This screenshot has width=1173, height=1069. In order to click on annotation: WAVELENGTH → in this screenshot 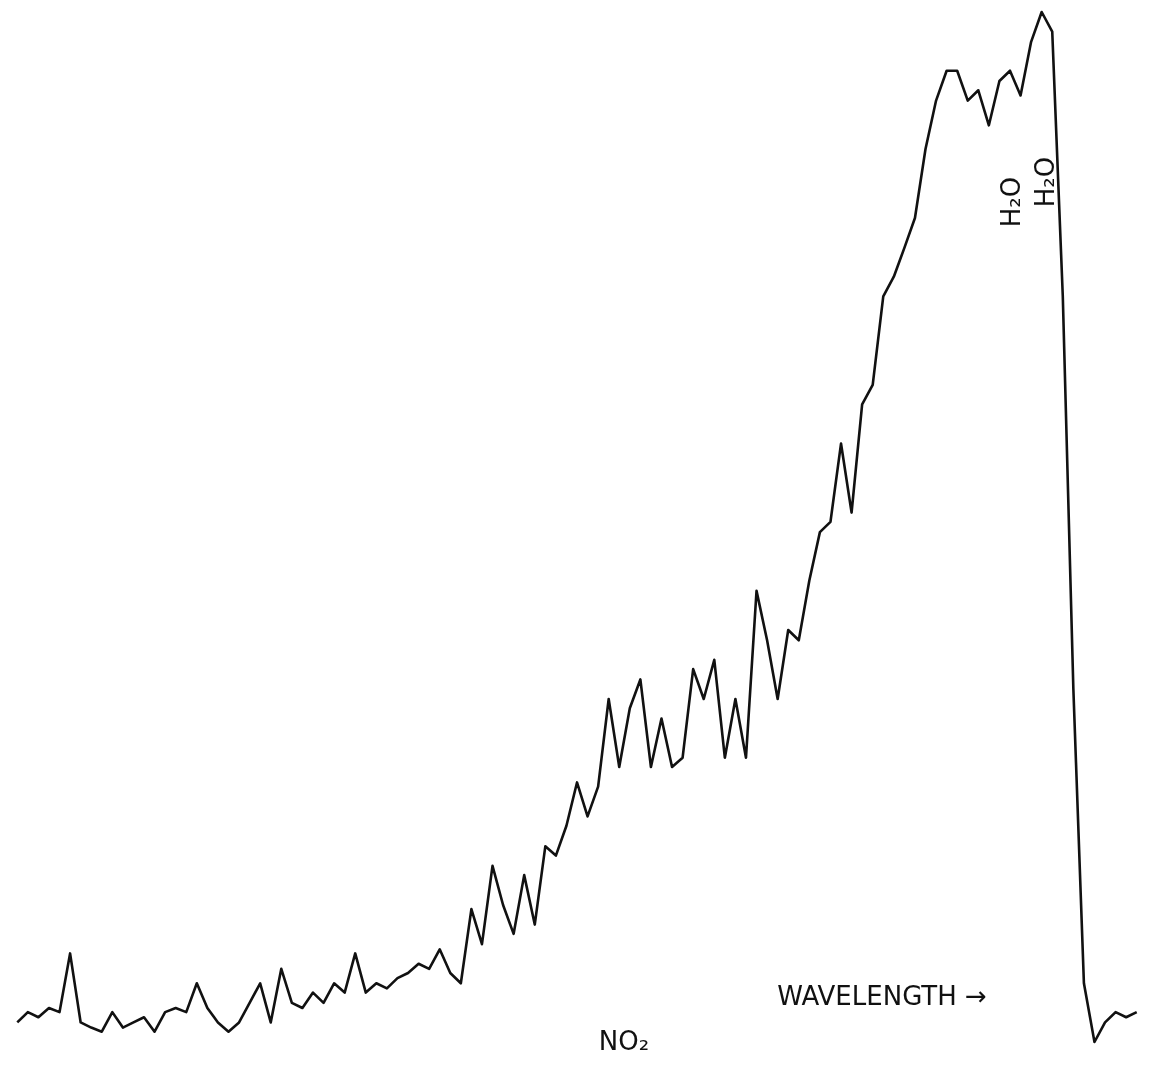, I will do `click(882, 996)`.